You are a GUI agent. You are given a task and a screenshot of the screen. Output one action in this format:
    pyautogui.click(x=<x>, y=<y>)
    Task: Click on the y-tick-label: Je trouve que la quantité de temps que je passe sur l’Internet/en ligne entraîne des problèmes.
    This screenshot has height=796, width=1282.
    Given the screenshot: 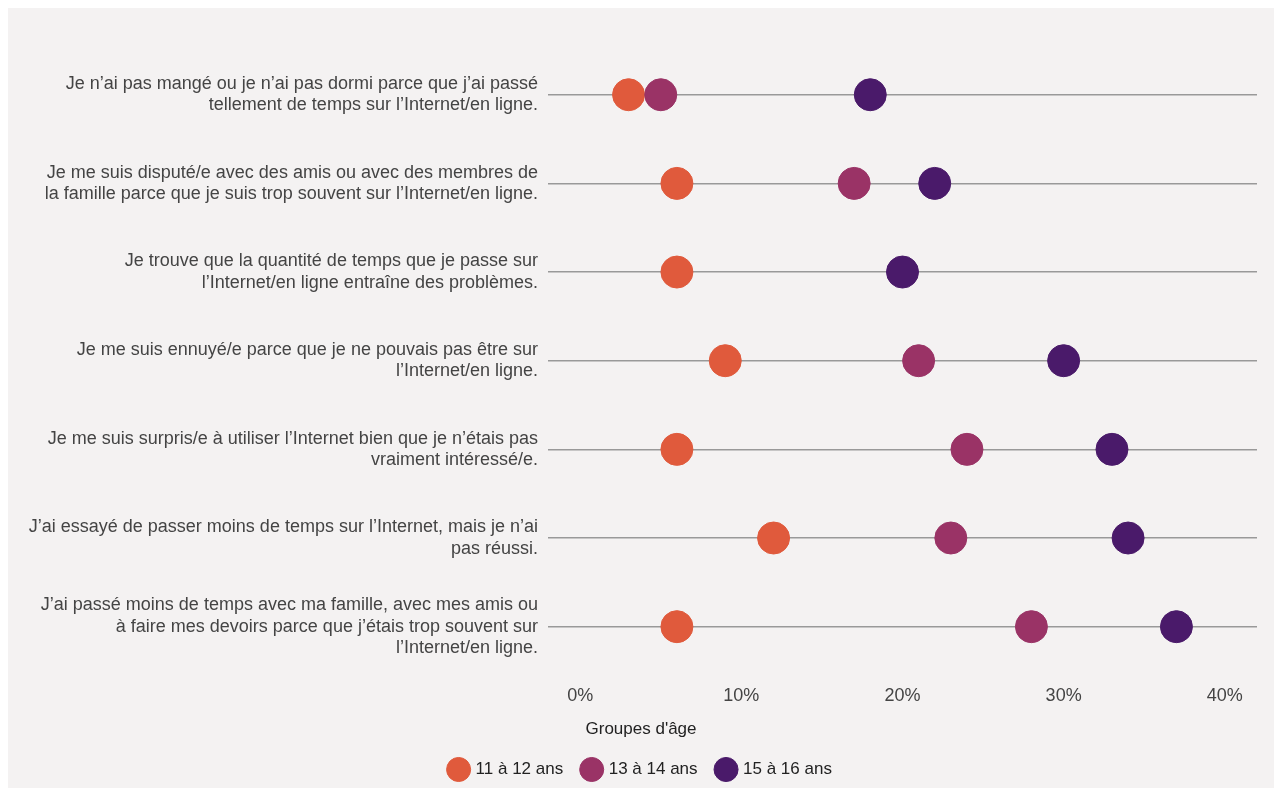 What is the action you would take?
    pyautogui.click(x=331, y=271)
    